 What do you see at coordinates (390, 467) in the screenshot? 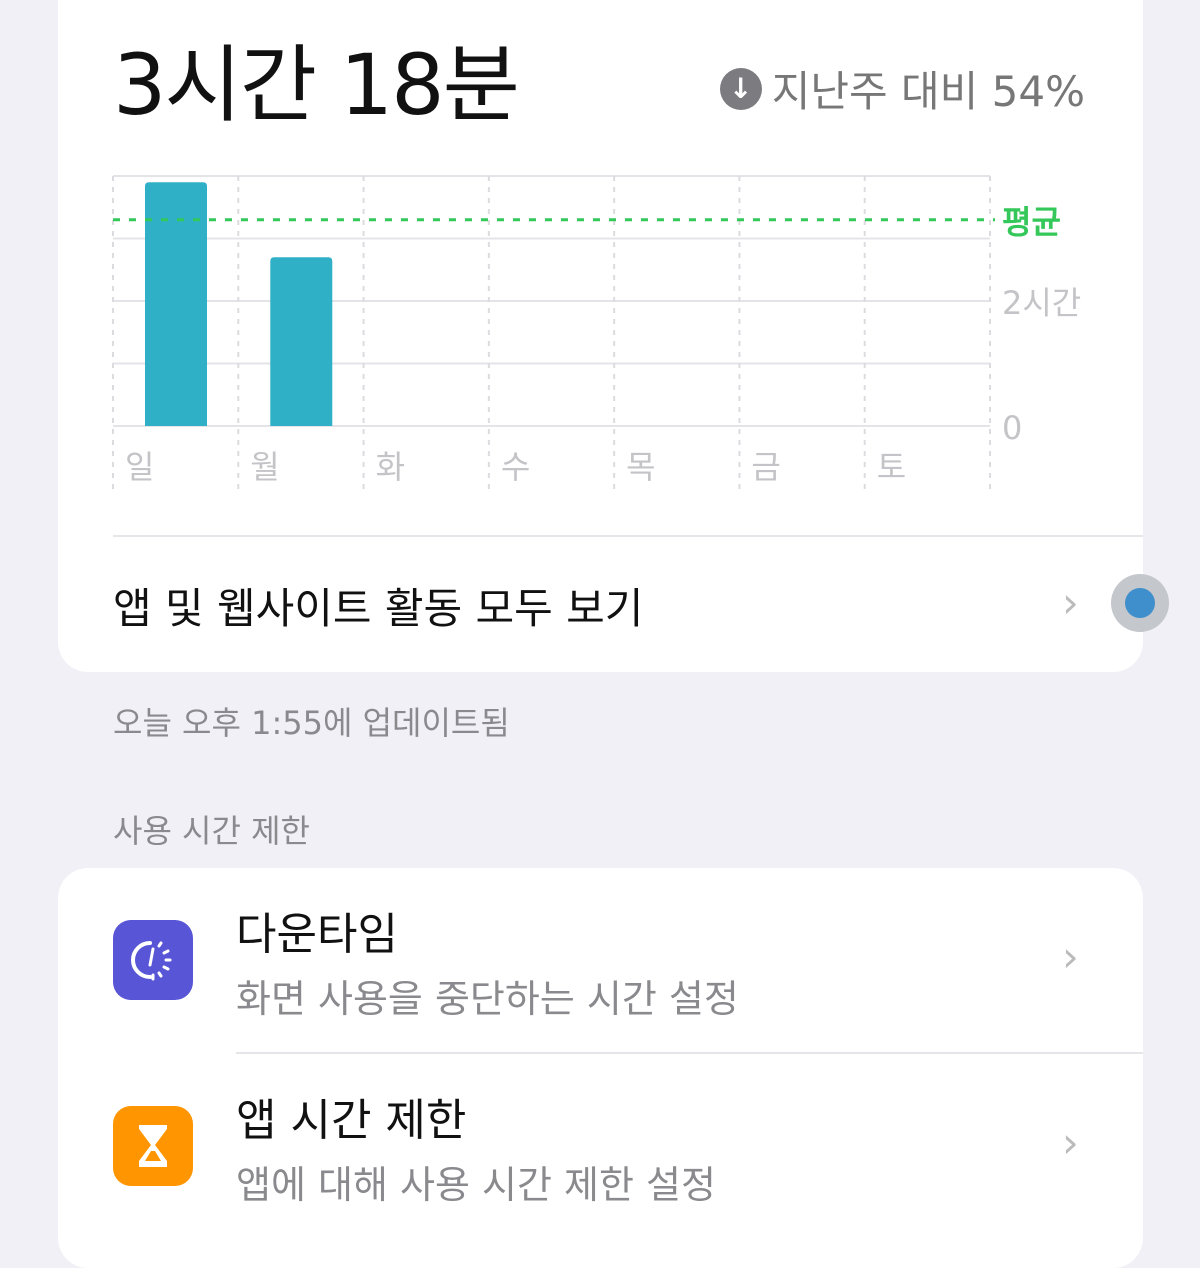
I see `x-tick-label: 화` at bounding box center [390, 467].